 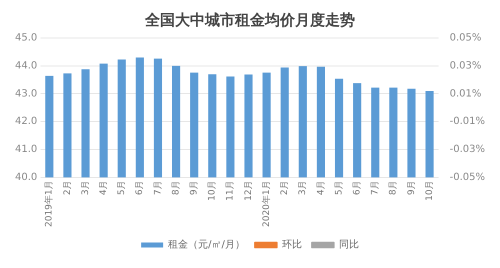 What do you see at coordinates (26, 38) in the screenshot?
I see `y-tick-label: 45.0` at bounding box center [26, 38].